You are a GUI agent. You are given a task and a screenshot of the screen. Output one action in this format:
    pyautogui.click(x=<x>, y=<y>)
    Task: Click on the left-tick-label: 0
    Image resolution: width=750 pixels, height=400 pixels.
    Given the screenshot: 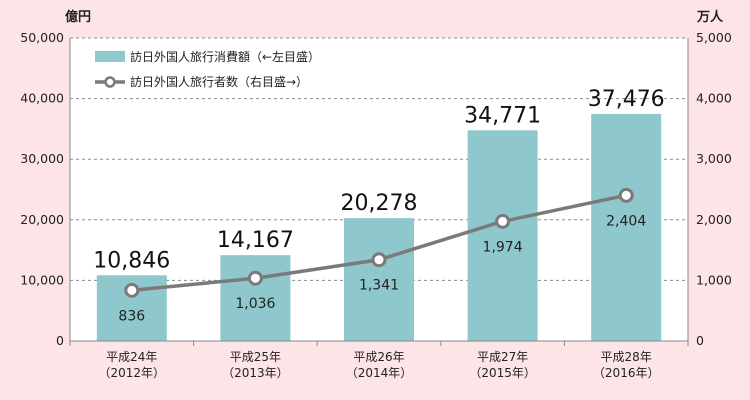 What is the action you would take?
    pyautogui.click(x=60, y=340)
    